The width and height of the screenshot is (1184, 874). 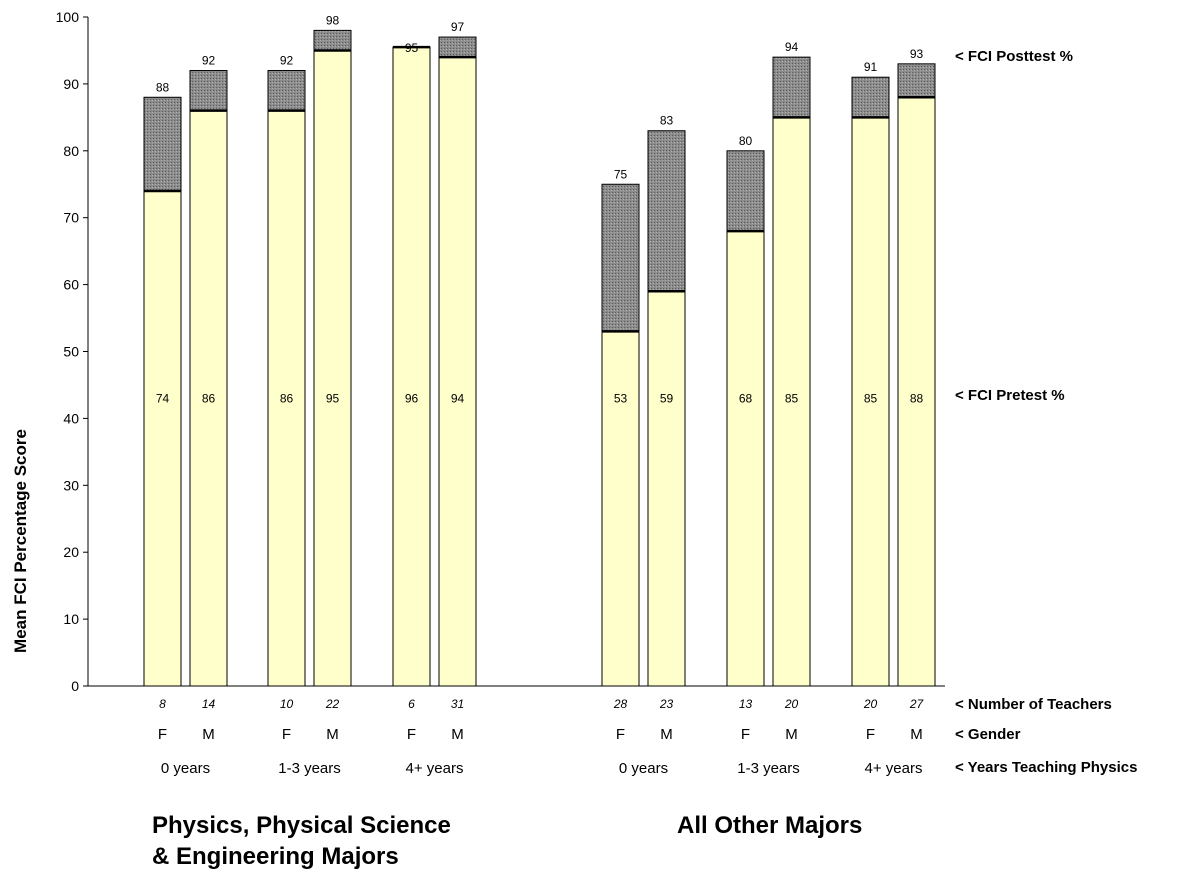 I want to click on gender-row-label: < Gender, so click(x=988, y=734).